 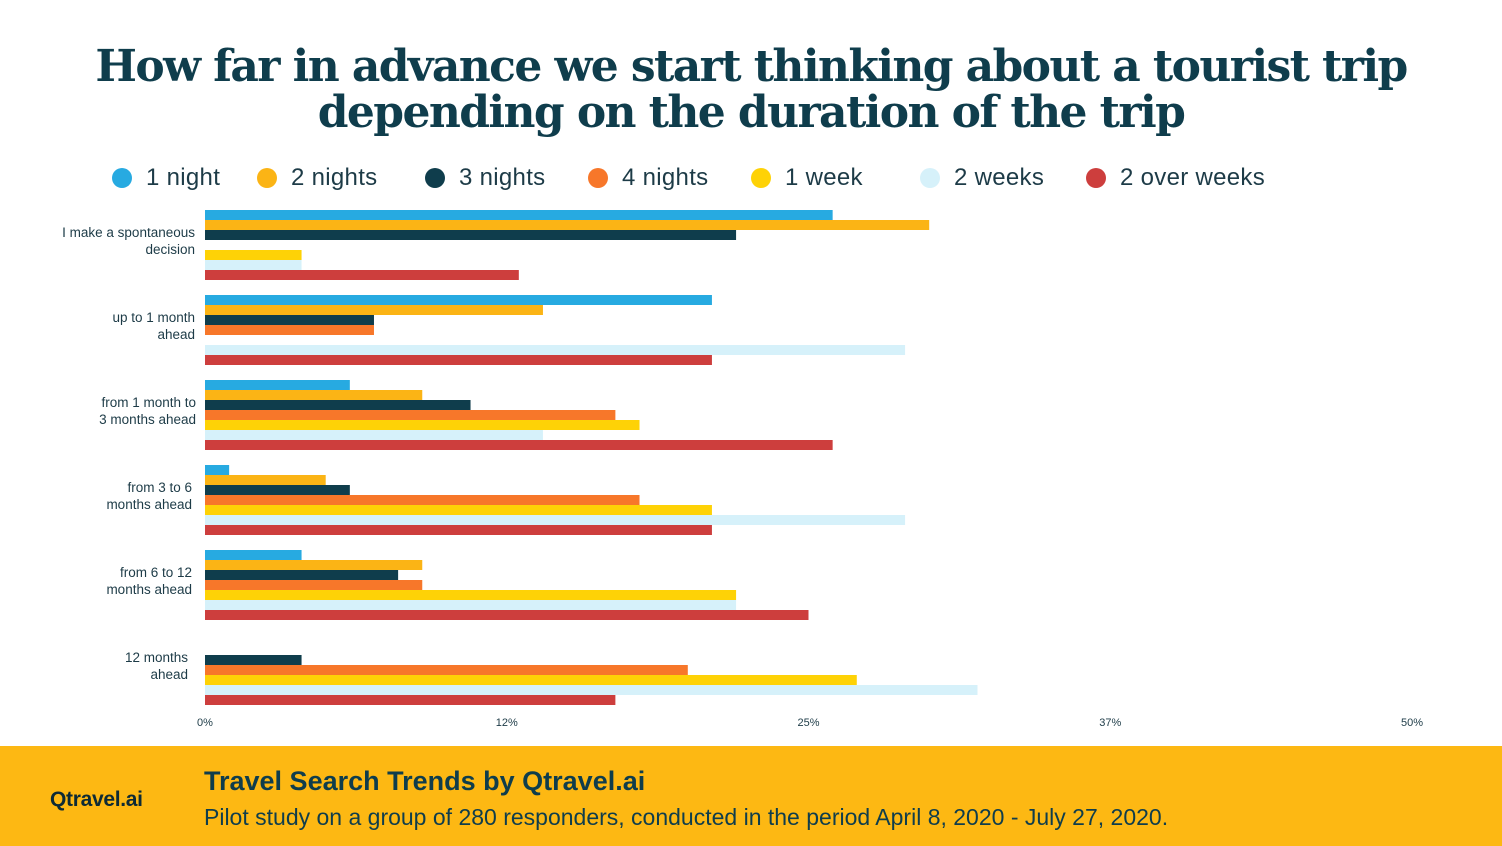 What do you see at coordinates (751, 112) in the screenshot?
I see `chart-title-line-2: depending on the duration of the trip` at bounding box center [751, 112].